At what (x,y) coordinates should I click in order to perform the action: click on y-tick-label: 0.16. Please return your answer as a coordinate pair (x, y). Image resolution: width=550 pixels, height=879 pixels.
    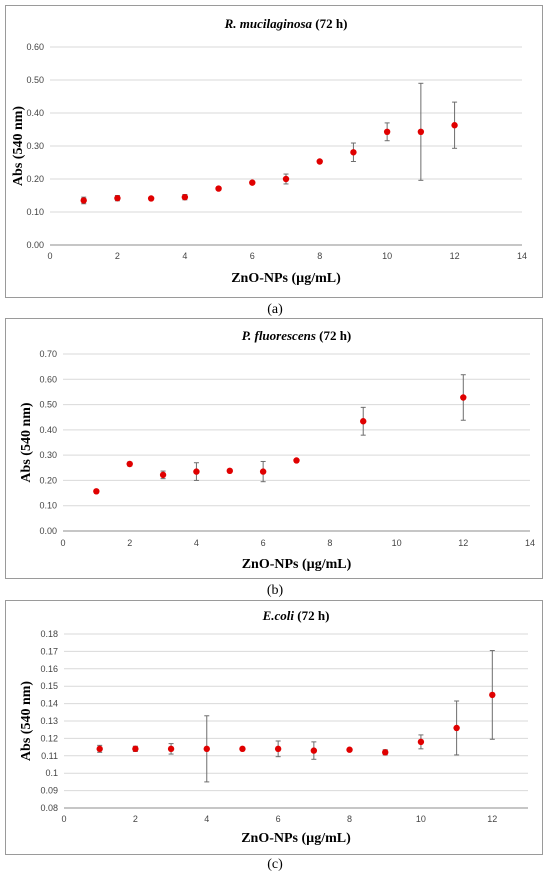
    Looking at the image, I should click on (49, 669).